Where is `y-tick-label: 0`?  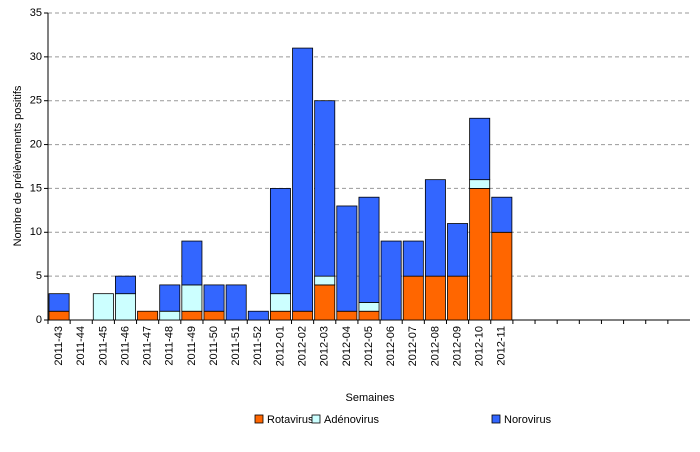
y-tick-label: 0 is located at coordinates (39, 320).